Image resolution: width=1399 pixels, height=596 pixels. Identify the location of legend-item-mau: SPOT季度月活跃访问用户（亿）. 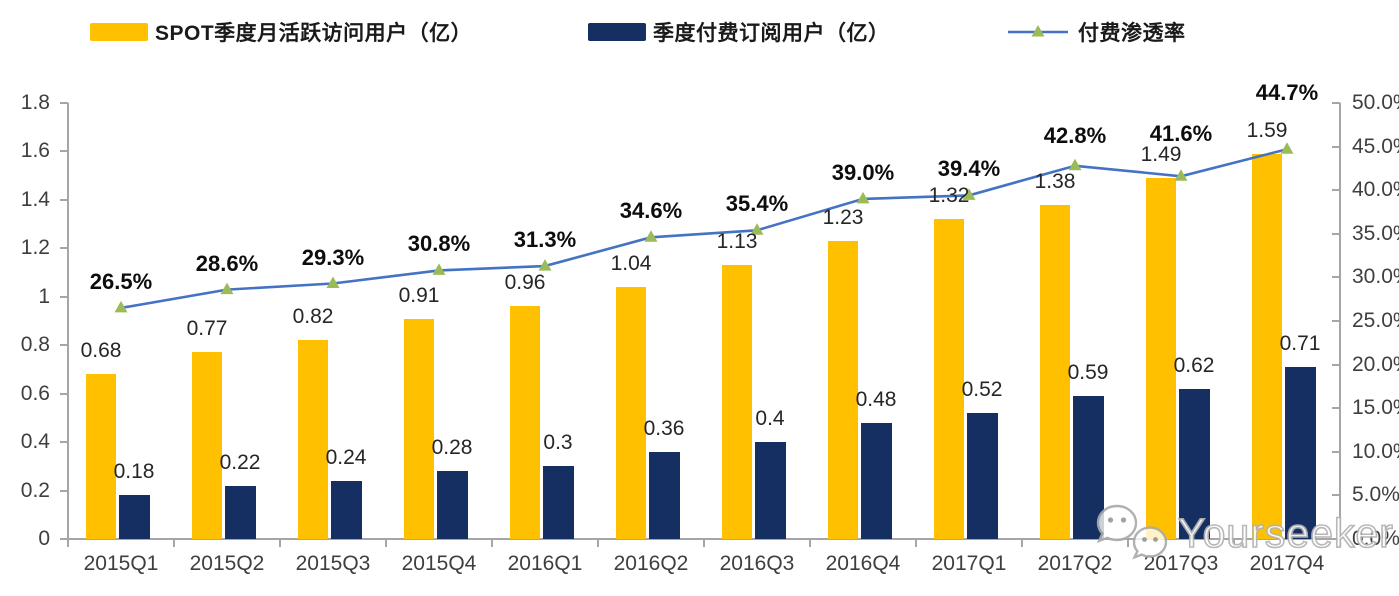
(281, 32).